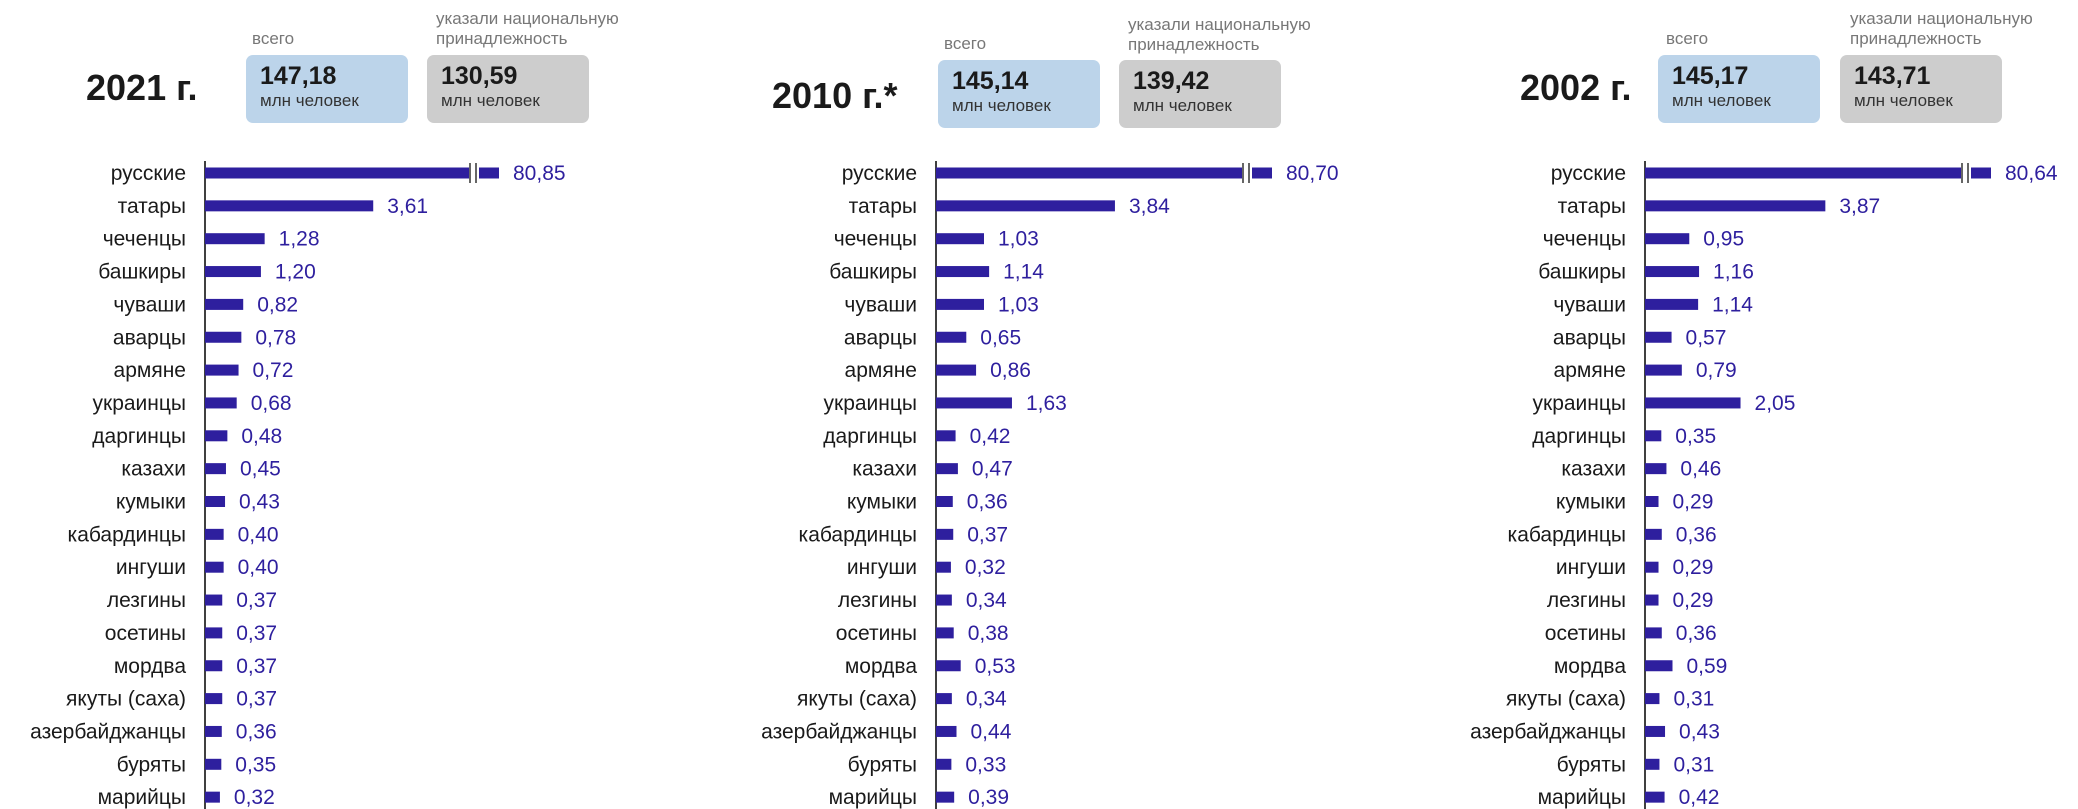 This screenshot has height=809, width=2078. What do you see at coordinates (988, 797) in the screenshot?
I see `data-label: 0,39` at bounding box center [988, 797].